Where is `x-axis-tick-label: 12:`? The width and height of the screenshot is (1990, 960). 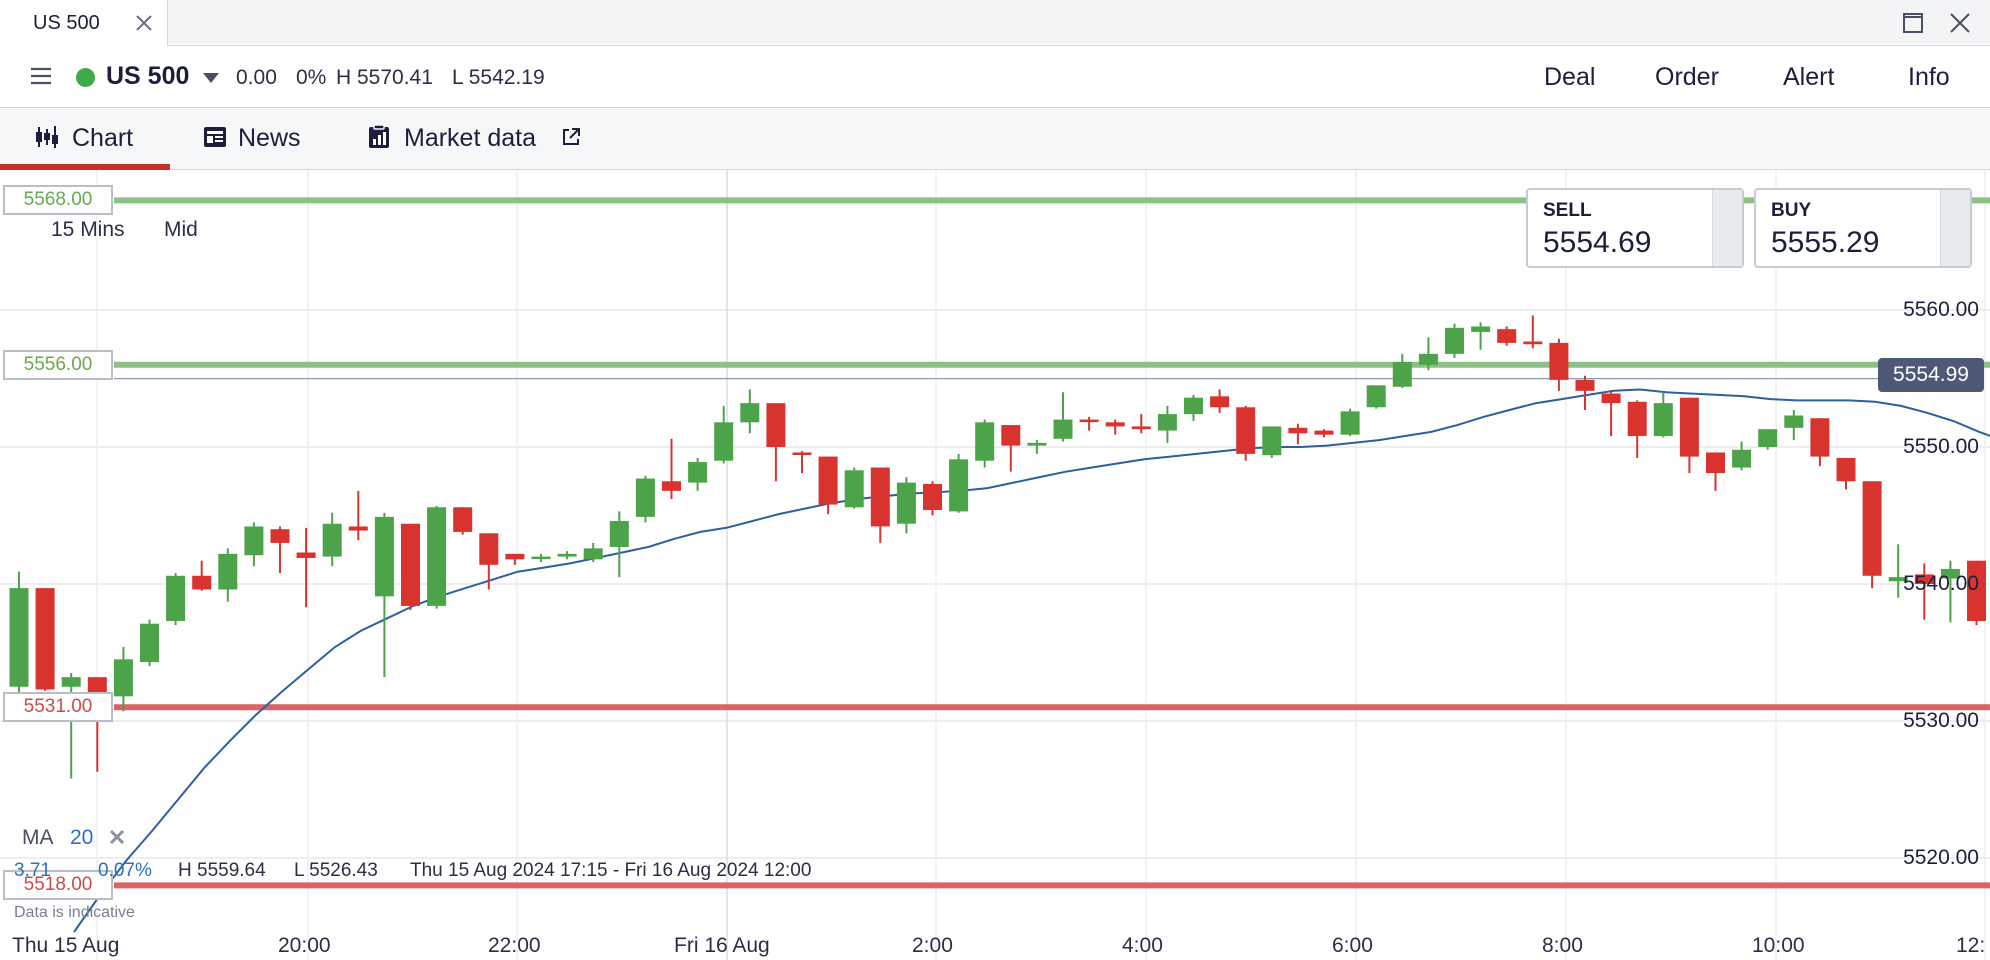 x-axis-tick-label: 12: is located at coordinates (1971, 945).